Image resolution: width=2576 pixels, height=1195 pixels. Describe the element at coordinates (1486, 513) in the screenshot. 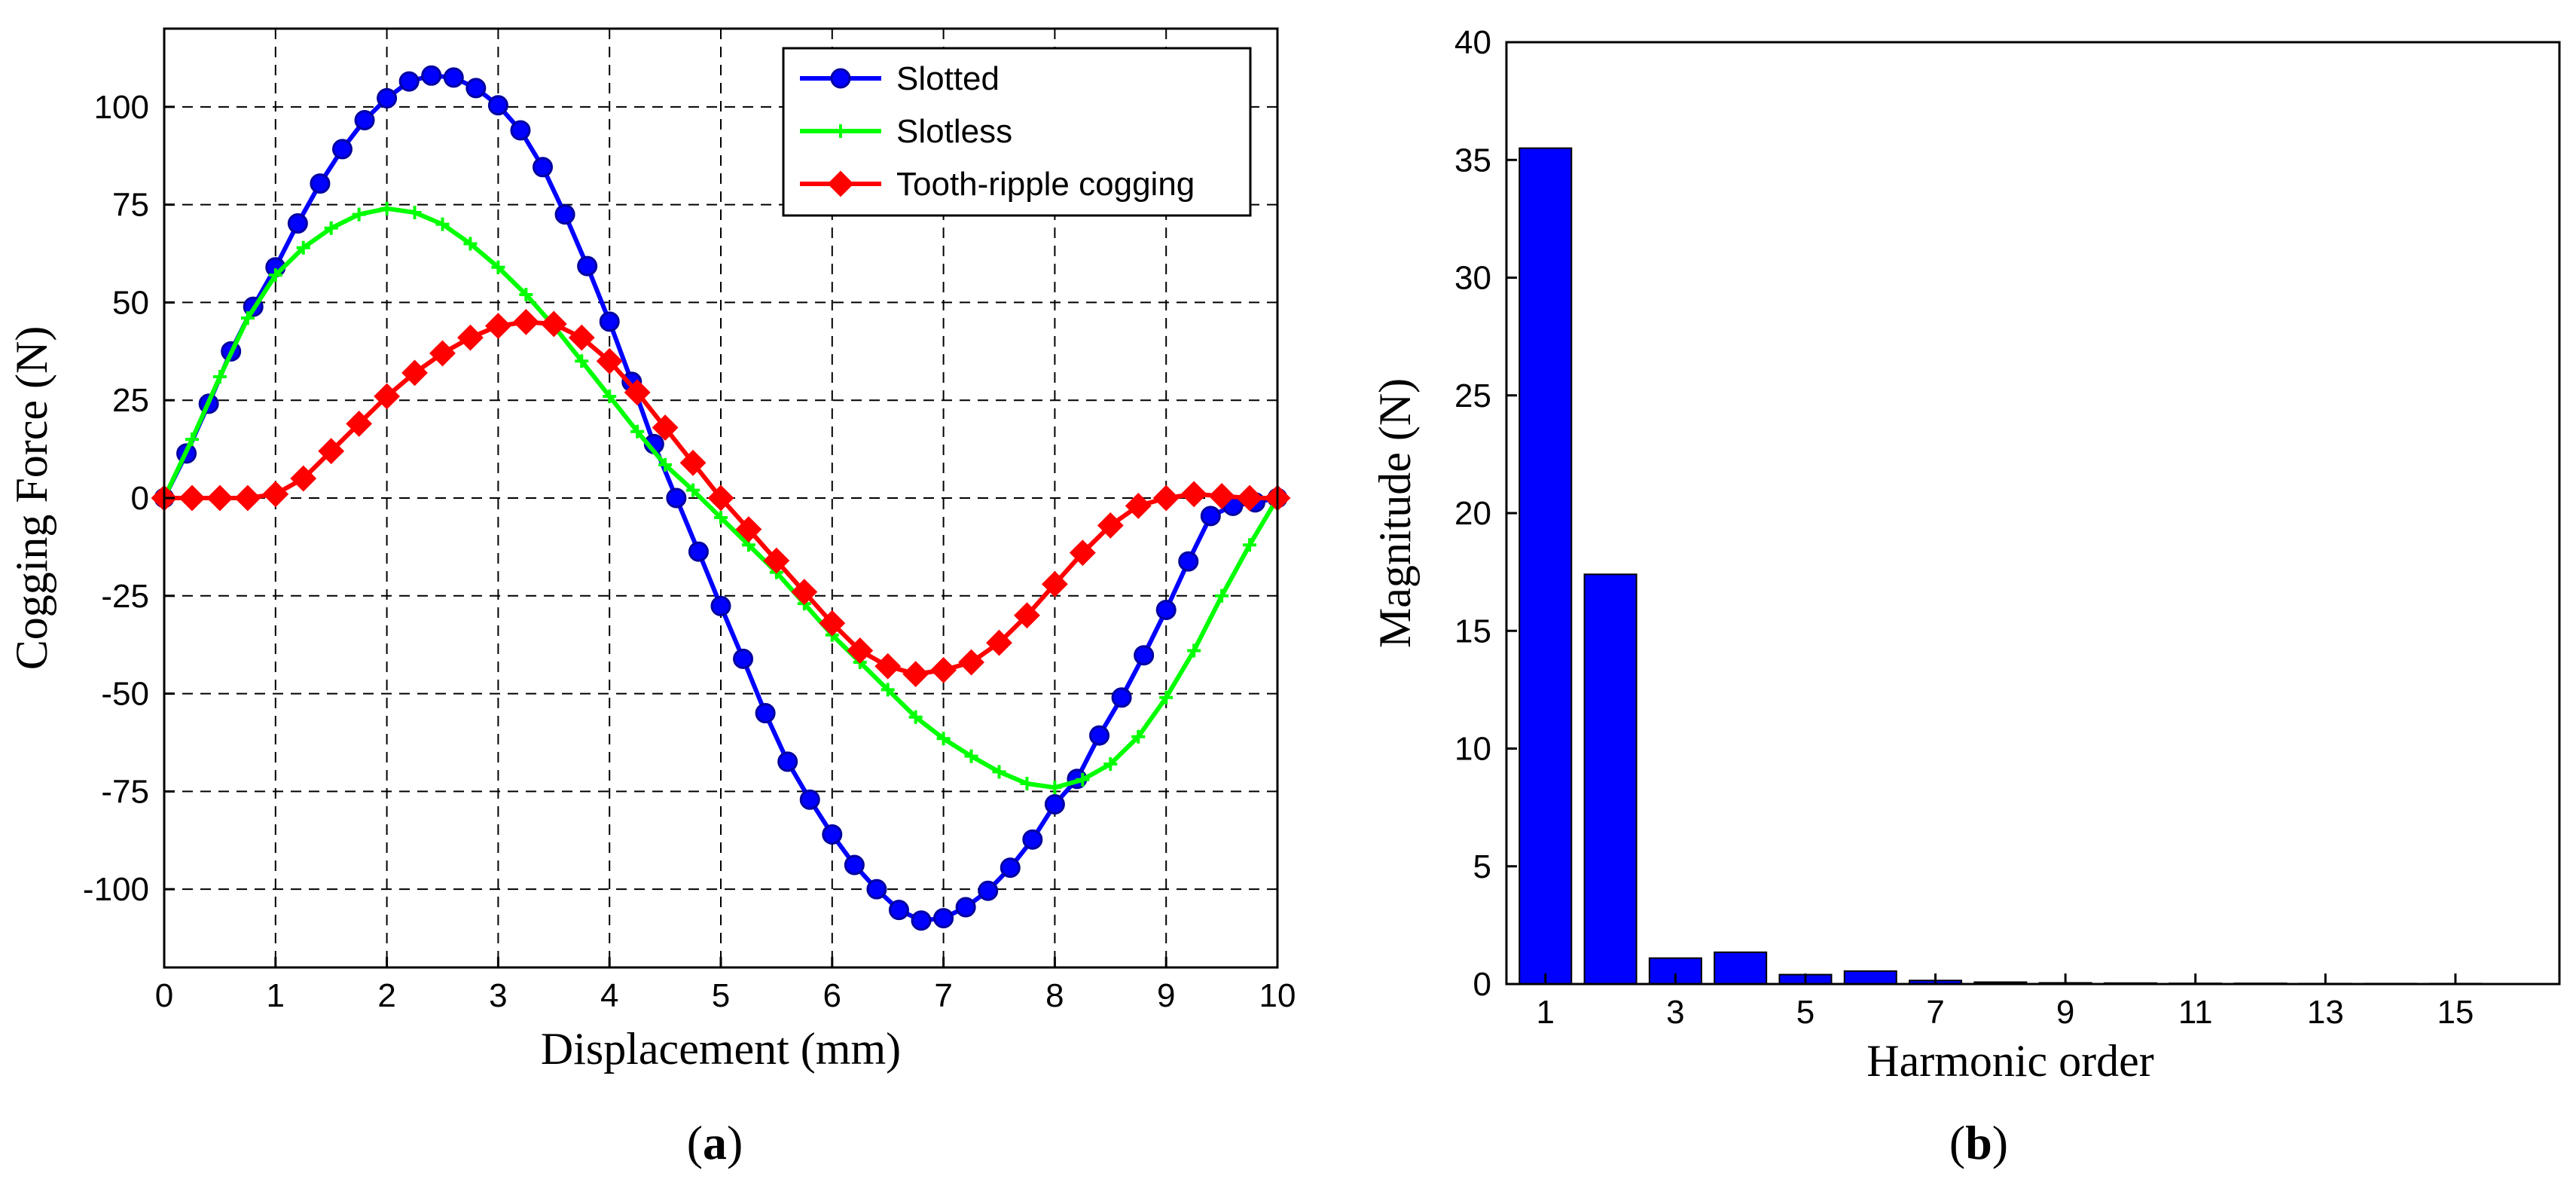

I see `panel-b-y-ticks: 0 5 10 15 20 25 30 35 40` at that location.